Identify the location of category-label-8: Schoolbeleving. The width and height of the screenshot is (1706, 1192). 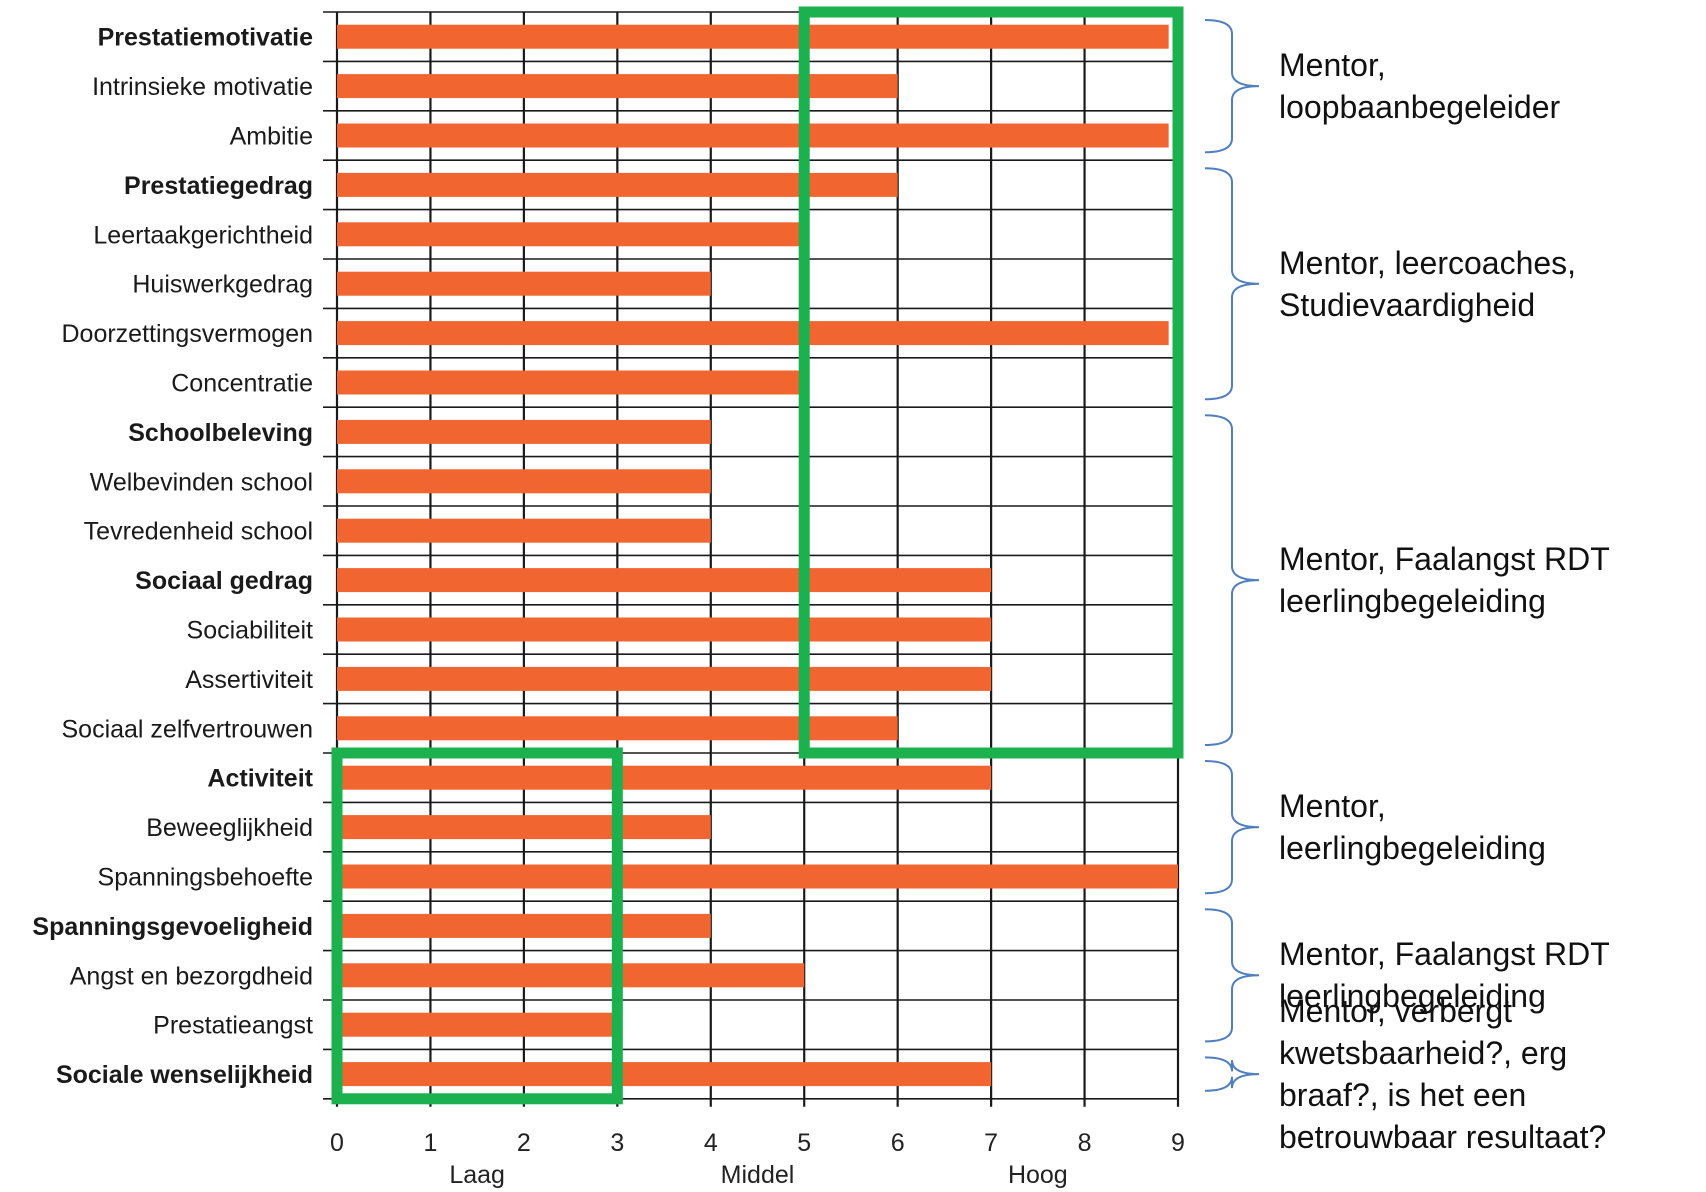
(220, 433).